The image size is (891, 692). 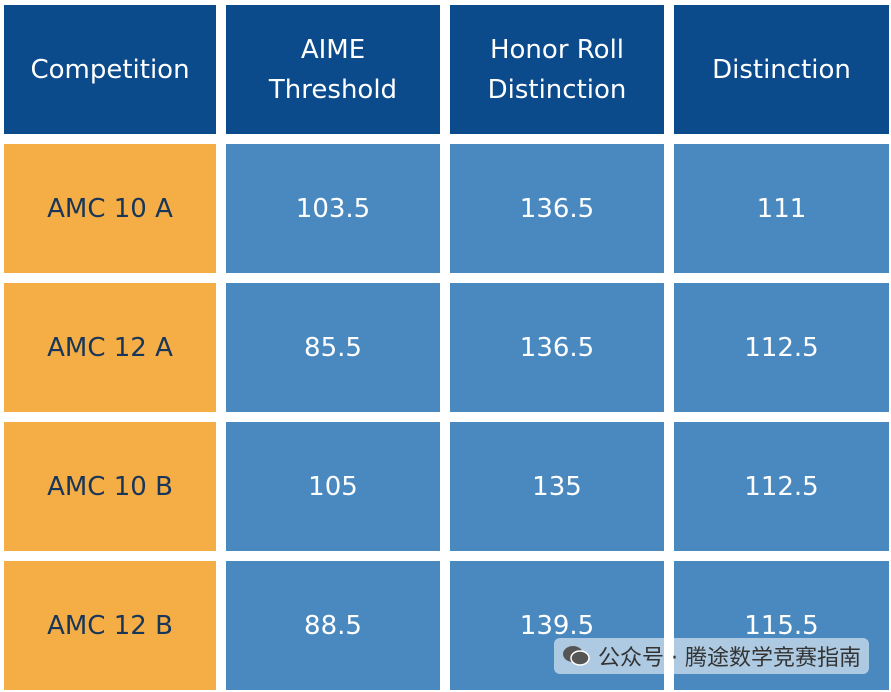 I want to click on header-cell: Honor Roll Distinction, so click(x=557, y=69).